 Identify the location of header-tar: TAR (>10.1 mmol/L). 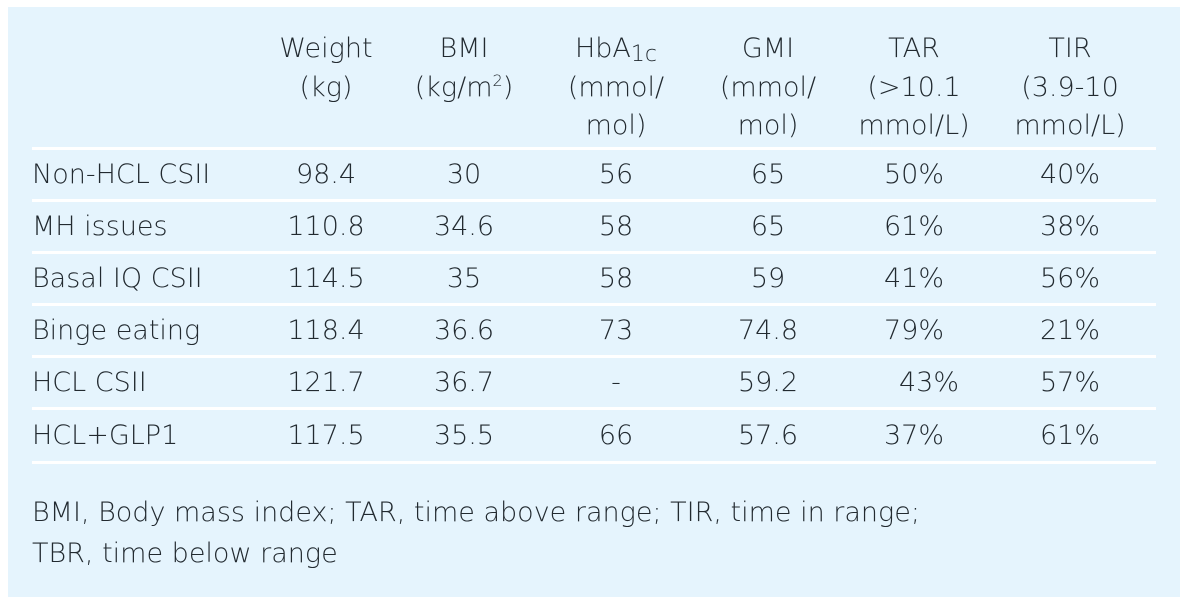
(914, 90).